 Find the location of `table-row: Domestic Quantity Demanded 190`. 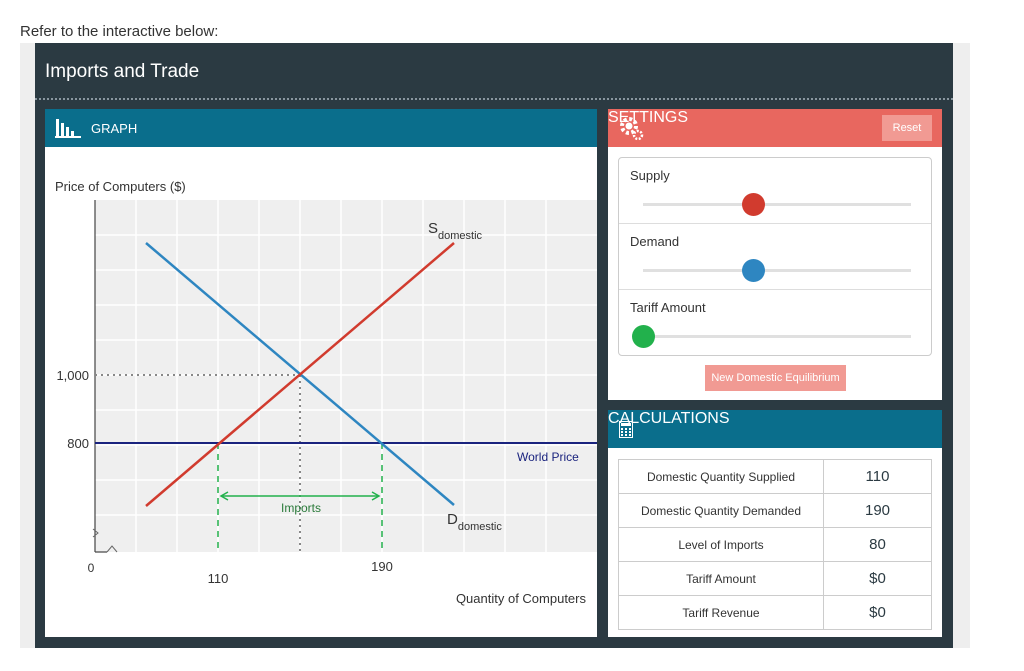

table-row: Domestic Quantity Demanded 190 is located at coordinates (775, 510).